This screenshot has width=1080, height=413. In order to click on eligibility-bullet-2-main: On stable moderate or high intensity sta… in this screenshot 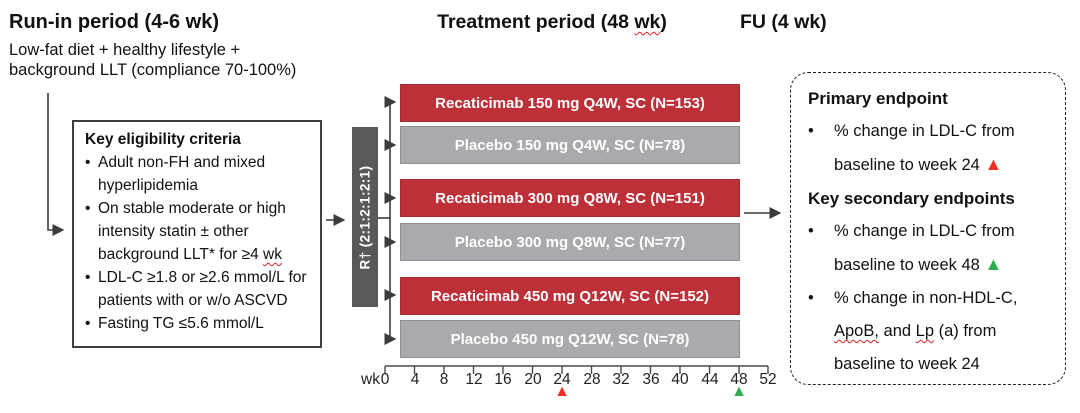, I will do `click(192, 231)`.